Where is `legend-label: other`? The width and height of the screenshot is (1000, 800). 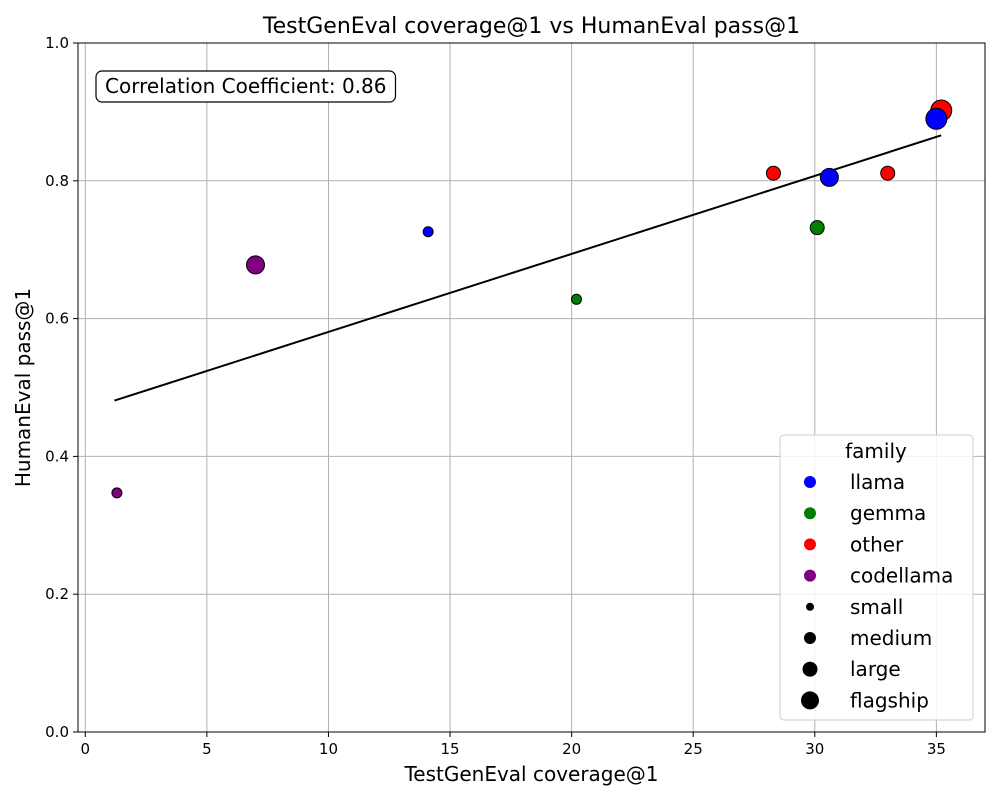
legend-label: other is located at coordinates (877, 544).